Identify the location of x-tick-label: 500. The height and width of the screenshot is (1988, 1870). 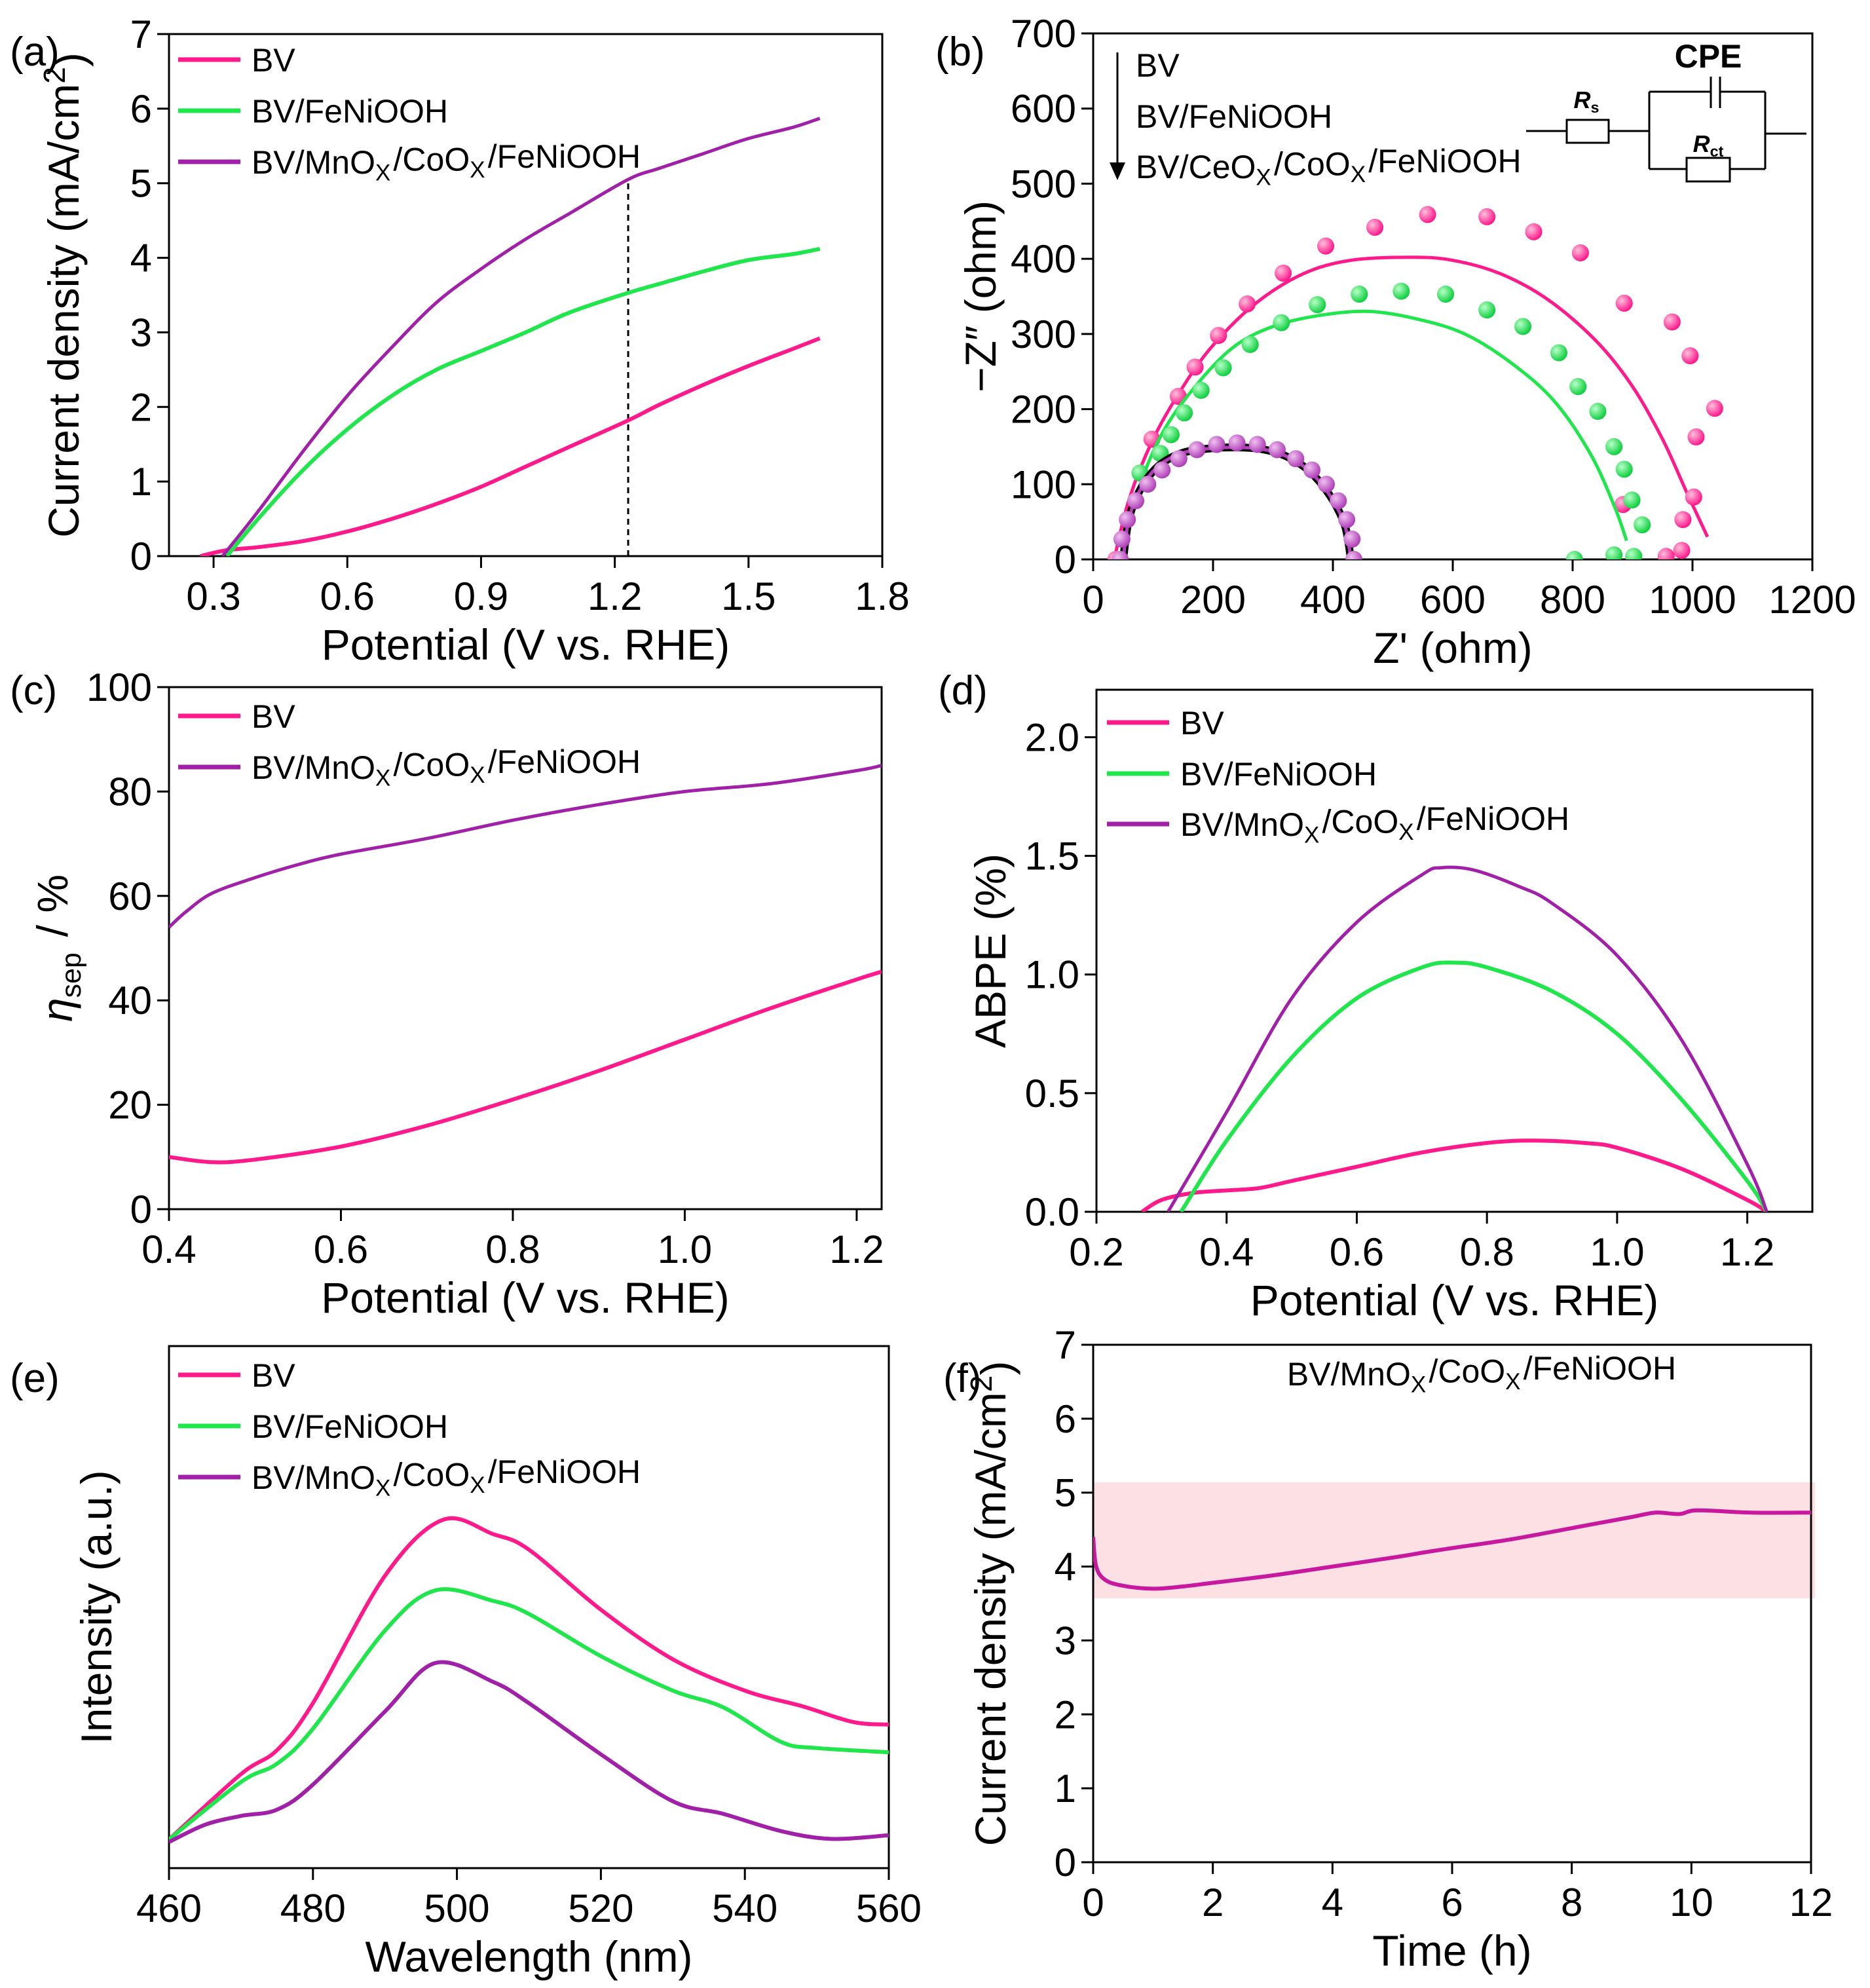
(457, 1908).